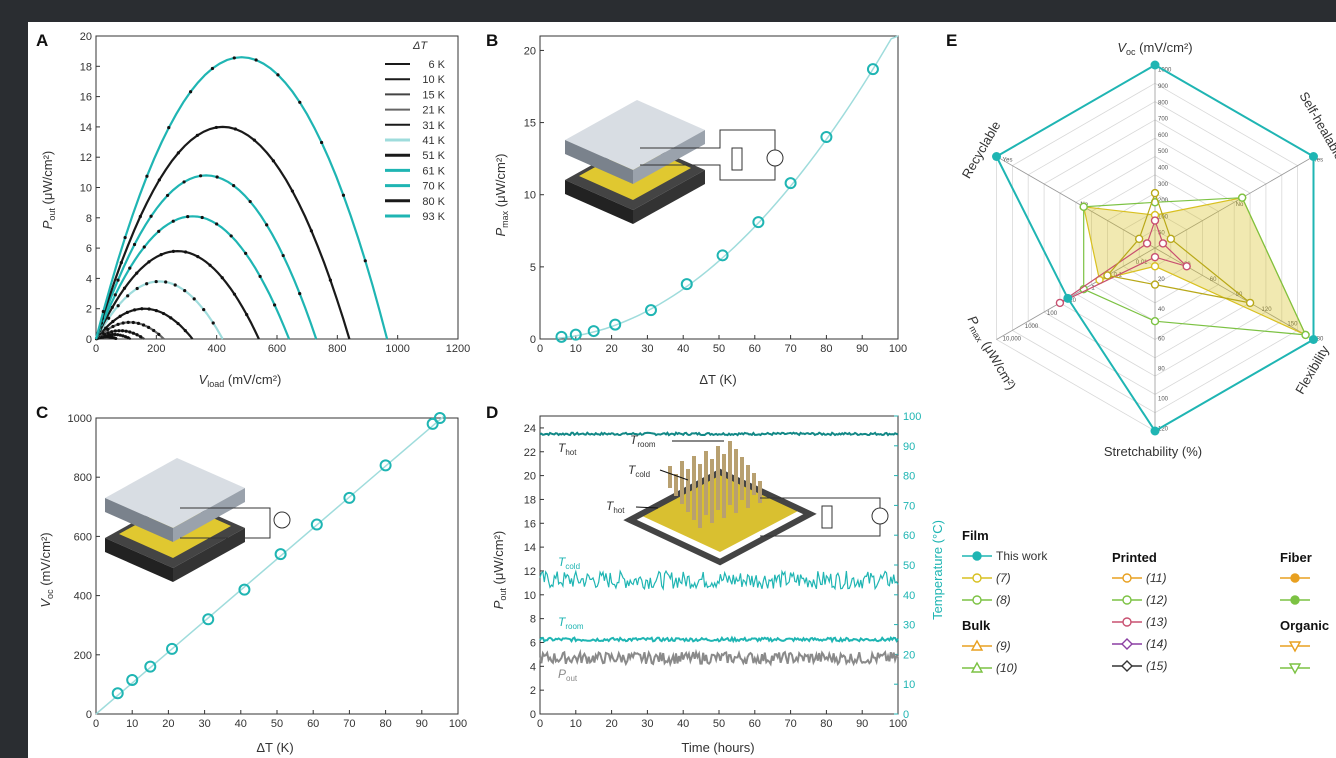 The width and height of the screenshot is (1336, 758). Describe the element at coordinates (647, 349) in the screenshot. I see `b-xtick-label: 30` at that location.